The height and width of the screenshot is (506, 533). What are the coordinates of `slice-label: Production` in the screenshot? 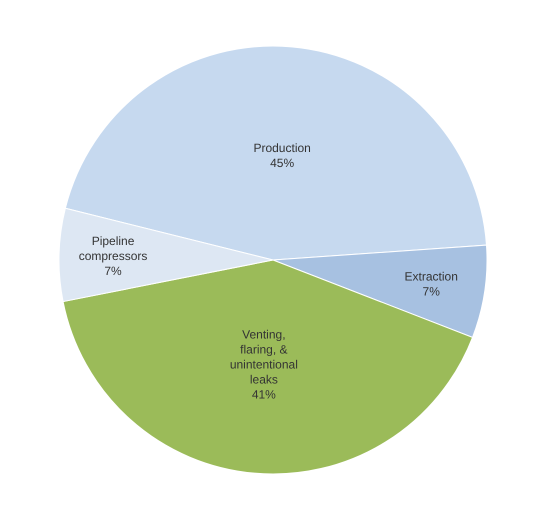 It's located at (282, 147).